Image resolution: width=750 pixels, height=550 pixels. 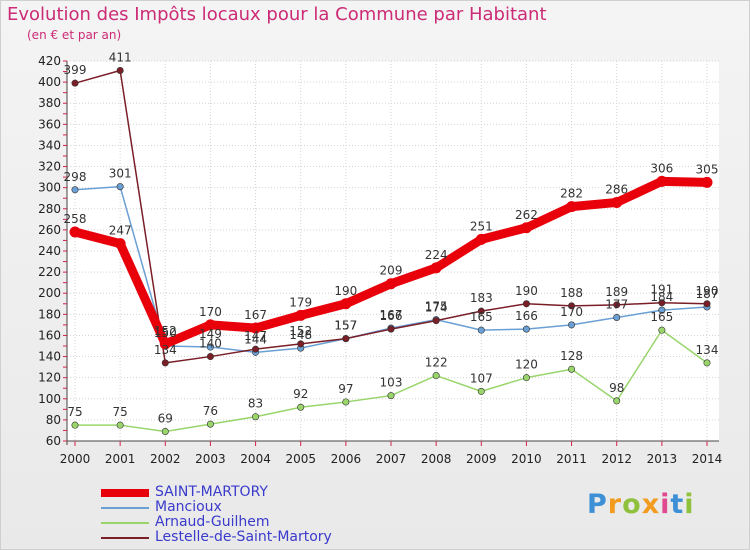 What do you see at coordinates (481, 226) in the screenshot?
I see `data-label: 251` at bounding box center [481, 226].